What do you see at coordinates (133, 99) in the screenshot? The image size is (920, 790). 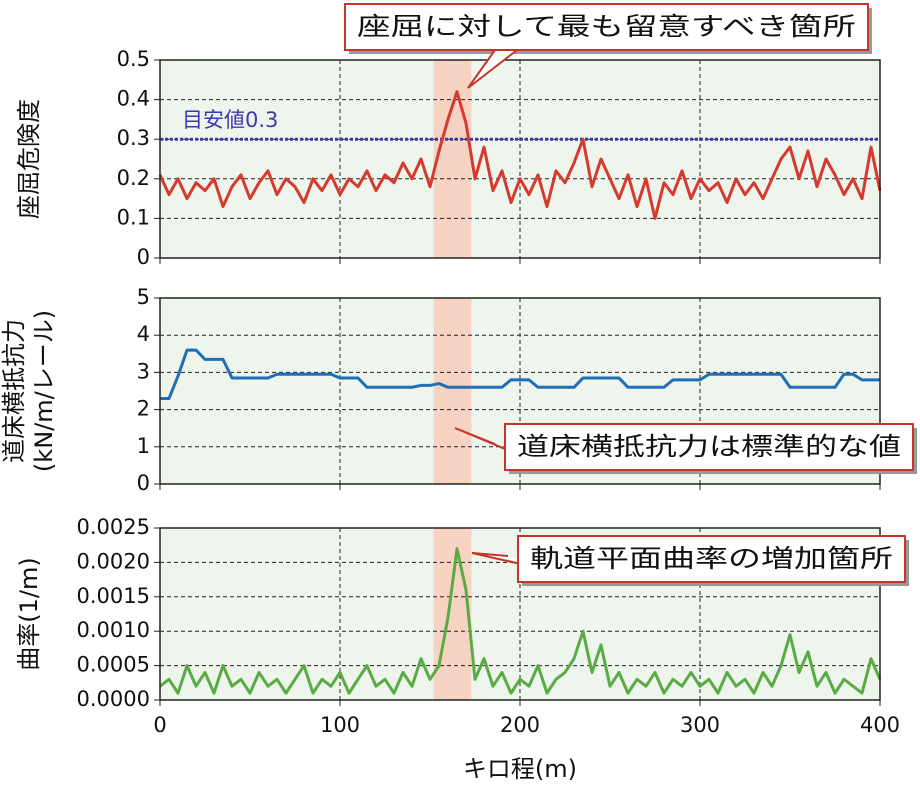 I see `y-tick-label: 0.4` at bounding box center [133, 99].